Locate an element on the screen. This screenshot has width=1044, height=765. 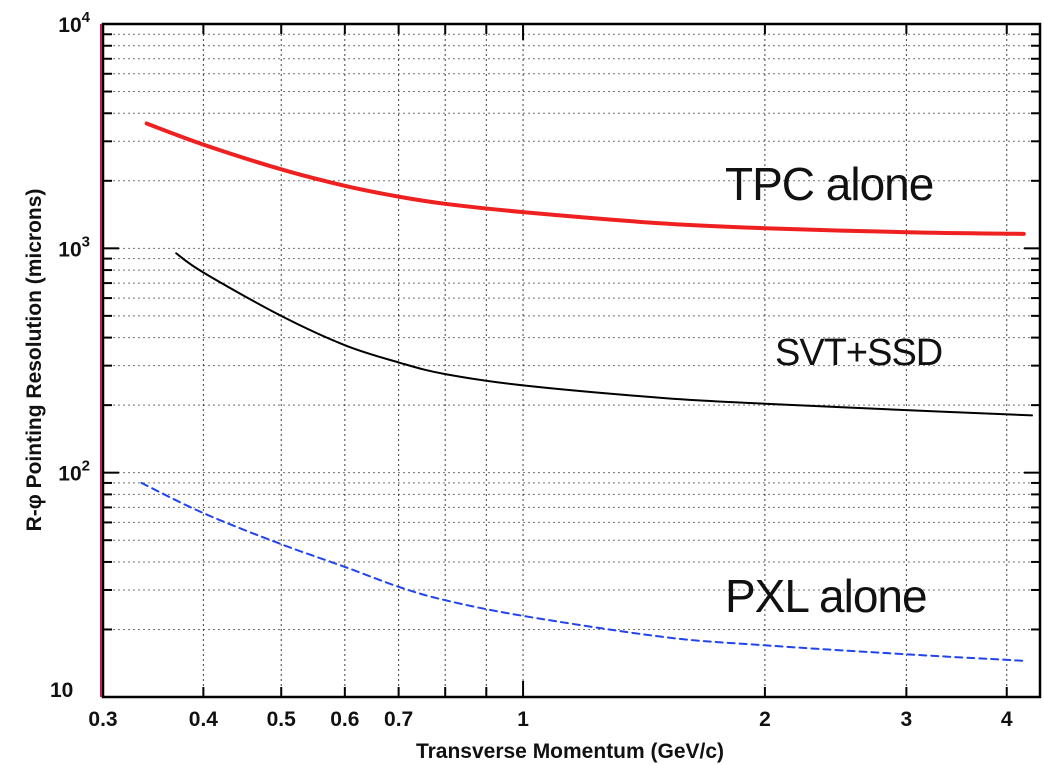
x-axis-label: Transverse Momentum (GeV/c) is located at coordinates (570, 751).